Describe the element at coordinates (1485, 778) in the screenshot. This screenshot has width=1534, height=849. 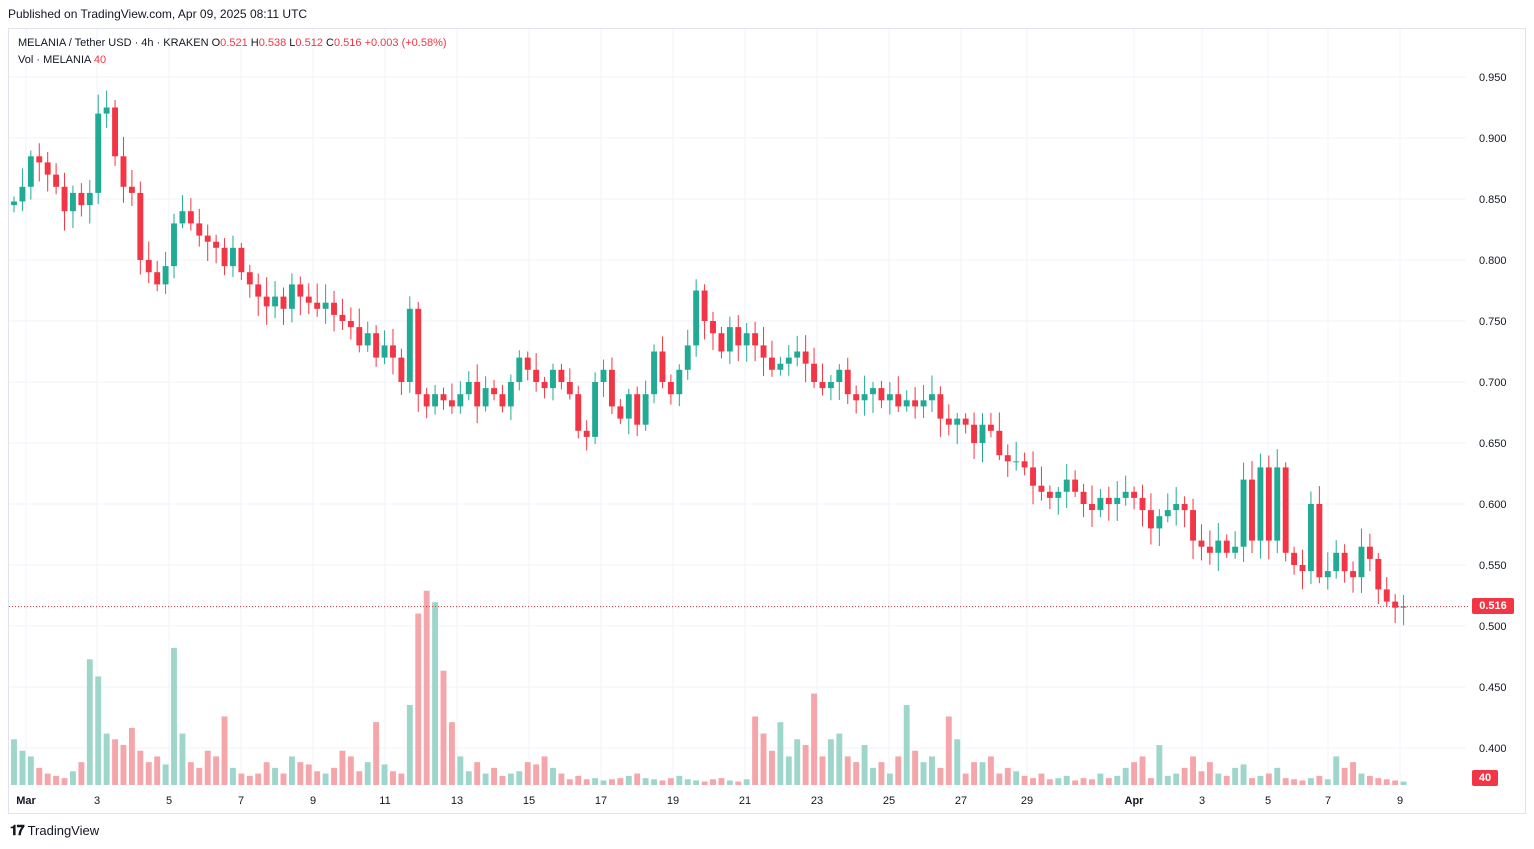
I see `last-volume-label: 40` at that location.